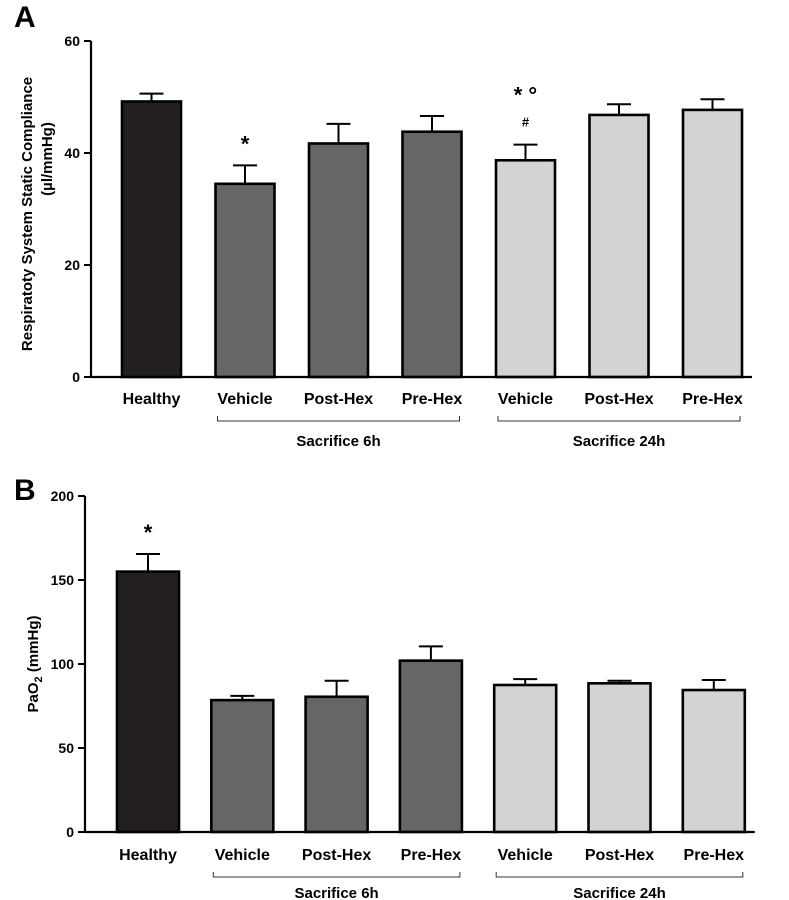 This screenshot has width=789, height=900. What do you see at coordinates (27, 214) in the screenshot?
I see `y-axis-label: Respiratoty System Static Compliance` at bounding box center [27, 214].